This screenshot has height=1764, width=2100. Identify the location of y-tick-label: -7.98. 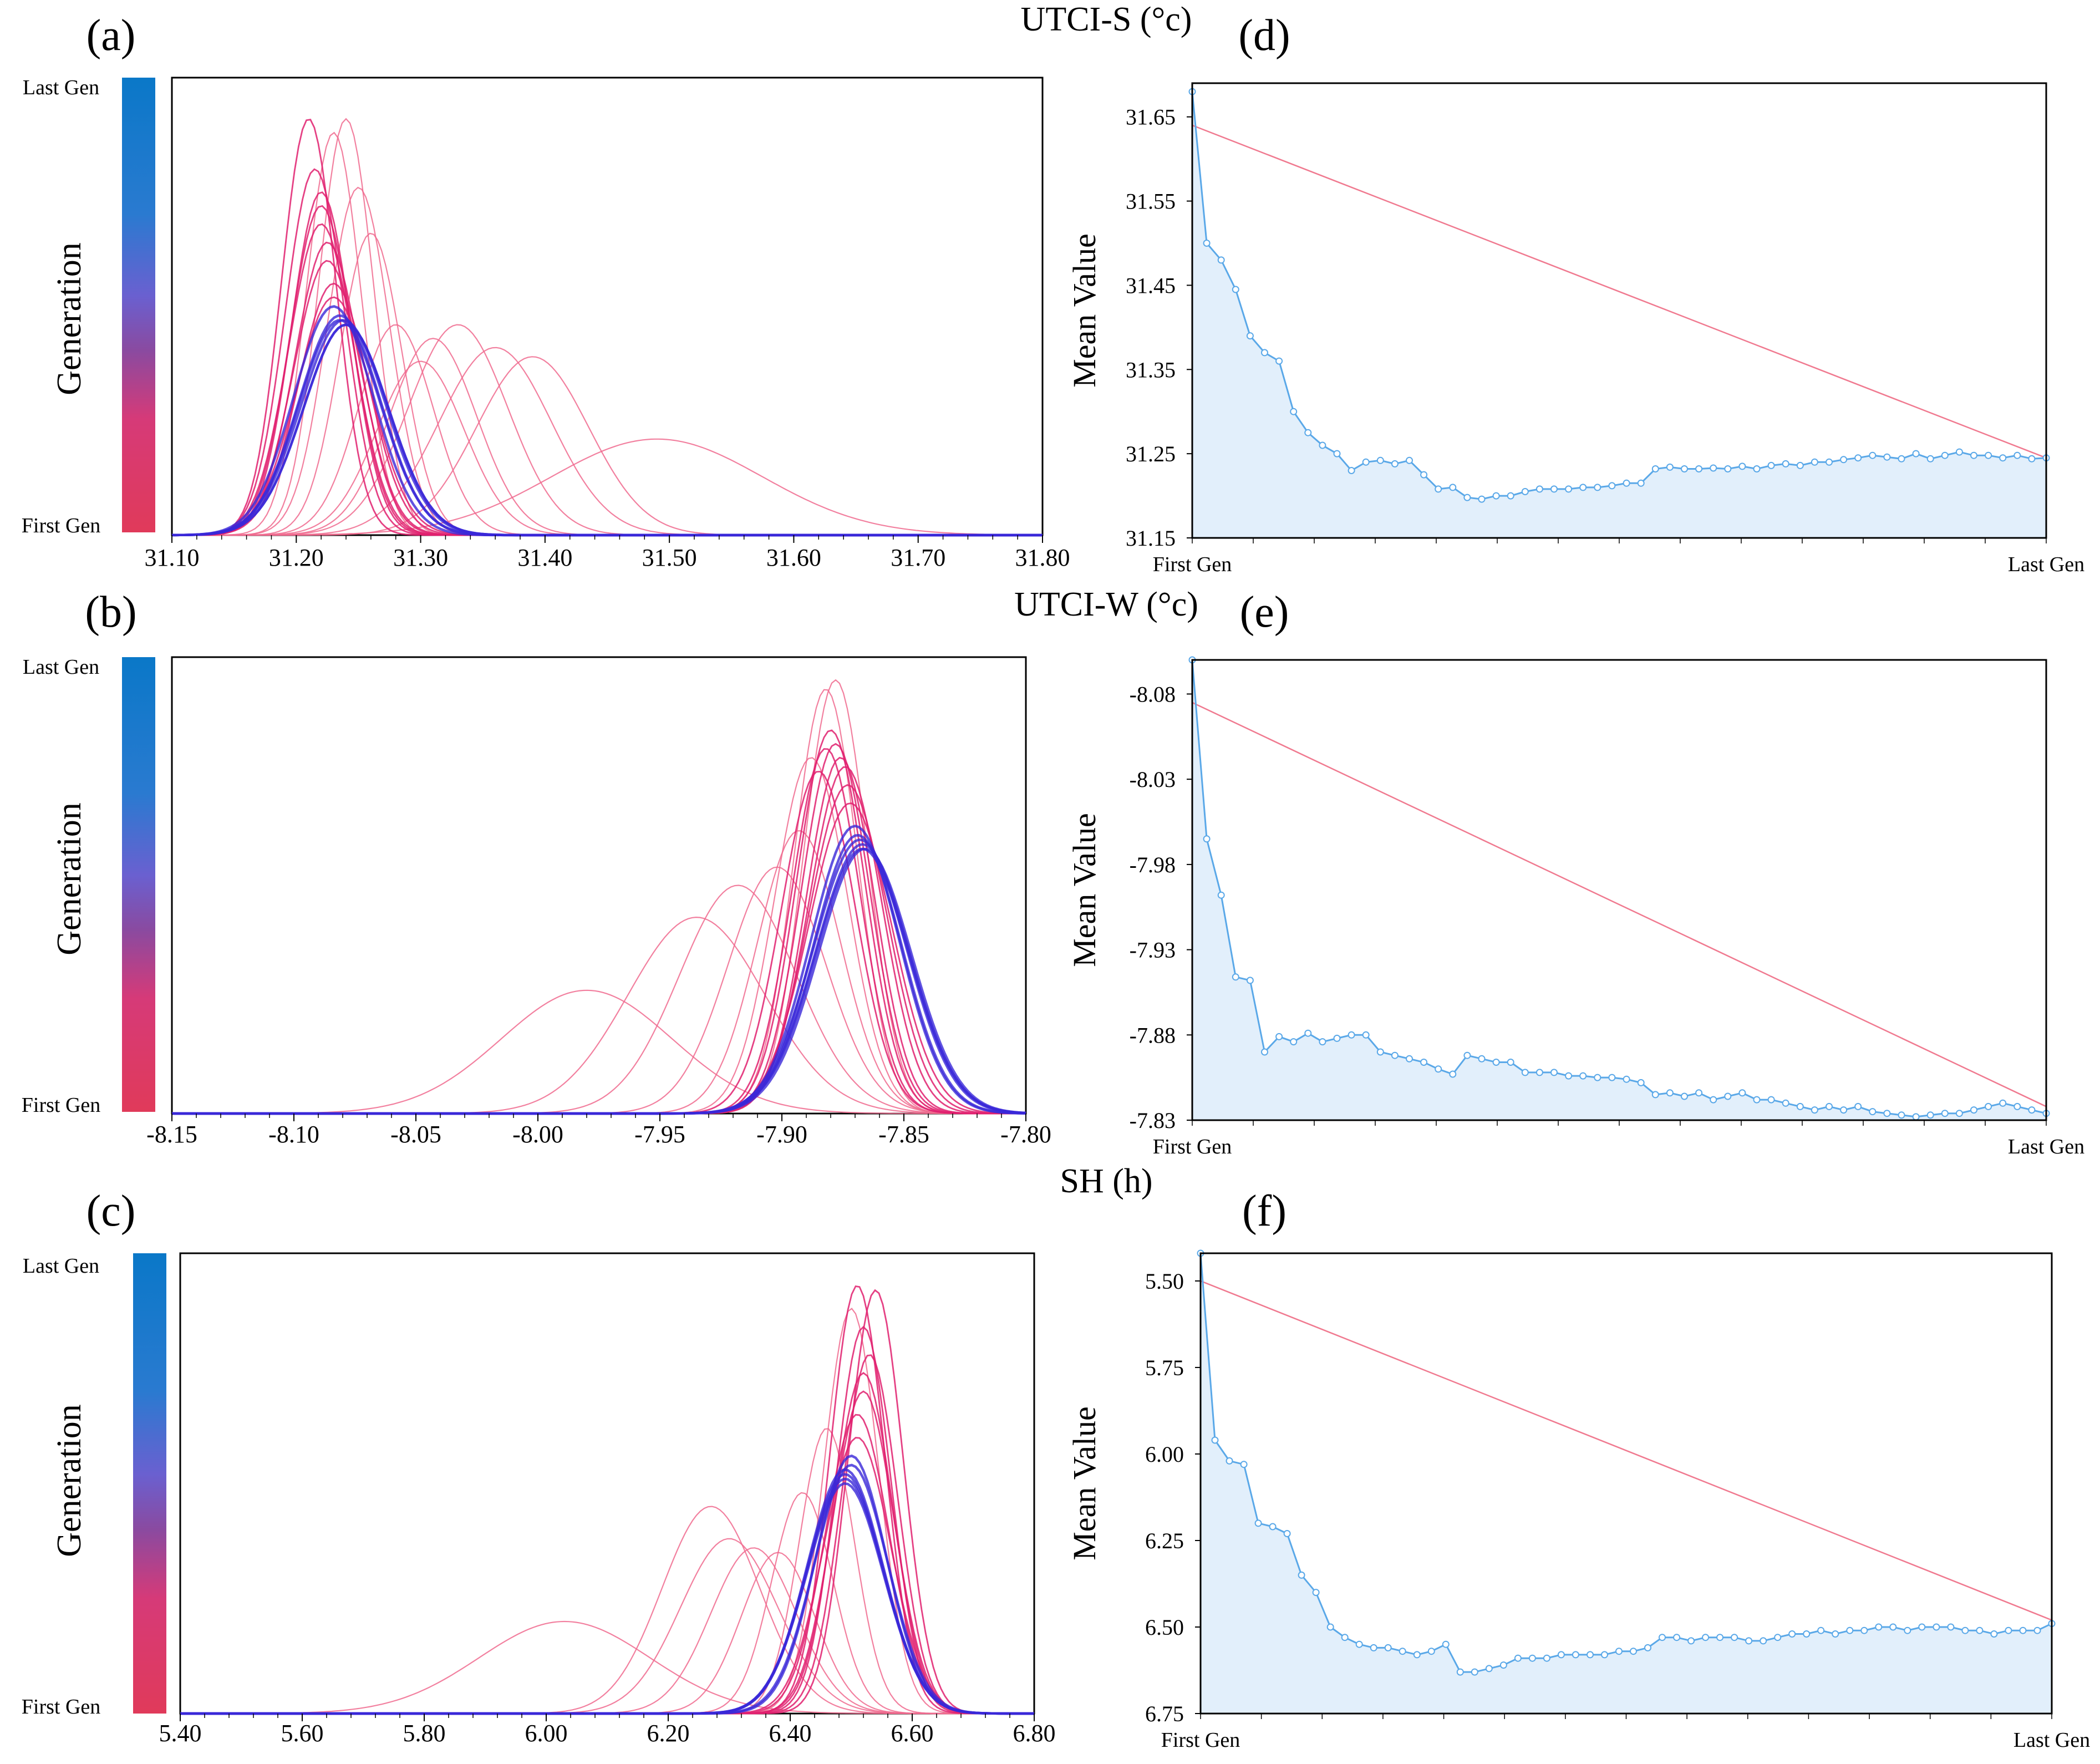
(1153, 865).